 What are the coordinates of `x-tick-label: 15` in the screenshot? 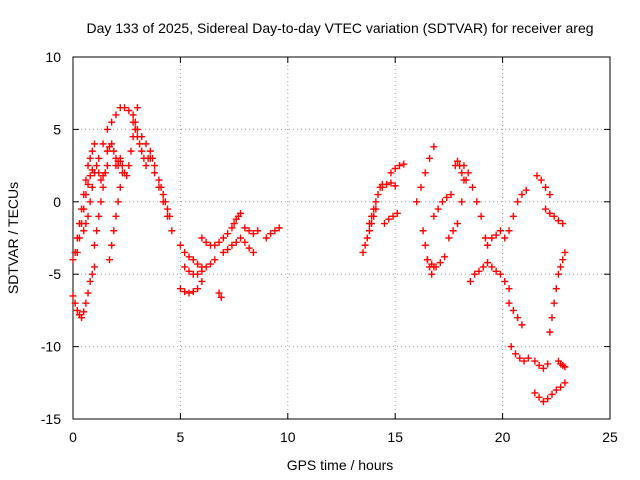 It's located at (395, 437).